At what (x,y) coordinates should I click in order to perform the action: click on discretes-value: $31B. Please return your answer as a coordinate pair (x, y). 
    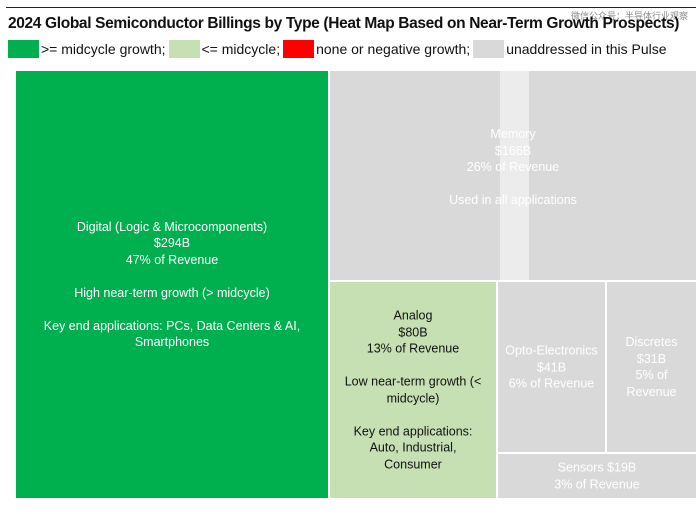
    Looking at the image, I should click on (651, 358).